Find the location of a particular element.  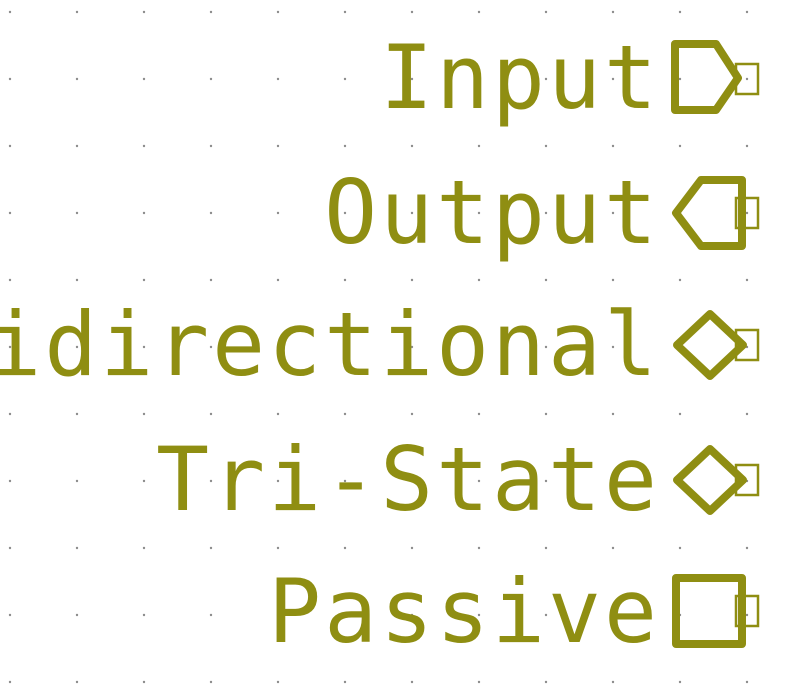

label-row-input: Input is located at coordinates (570, 77).